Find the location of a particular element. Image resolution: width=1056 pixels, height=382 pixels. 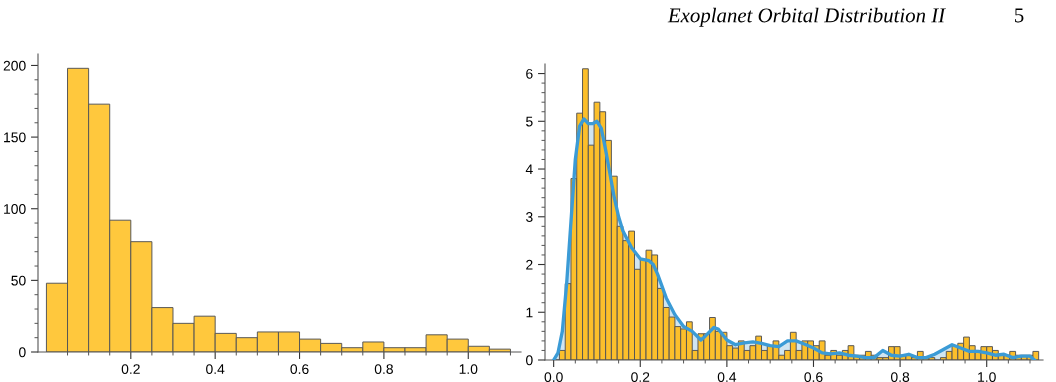

y-tick-label: 50 is located at coordinates (18, 280).